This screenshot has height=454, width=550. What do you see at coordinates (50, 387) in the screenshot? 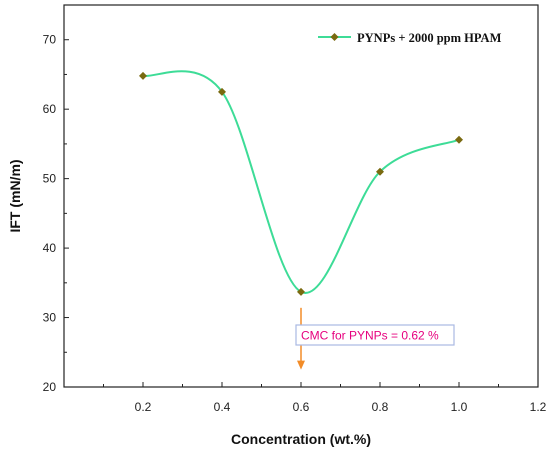
I see `y-tick-label: 20` at bounding box center [50, 387].